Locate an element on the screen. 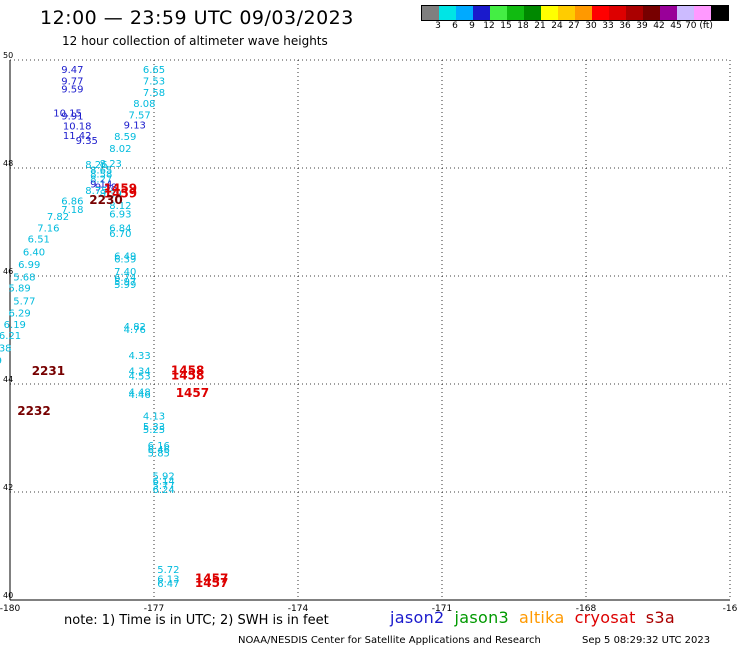 This screenshot has width=740, height=650. longitude-tick-label: -177 is located at coordinates (154, 609).